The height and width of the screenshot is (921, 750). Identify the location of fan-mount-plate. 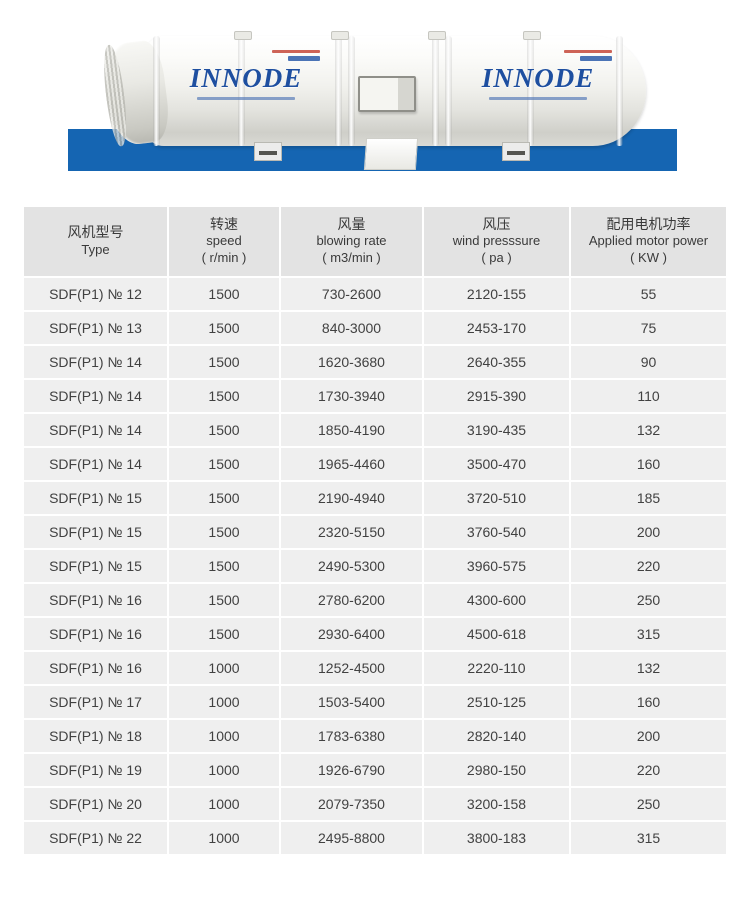
(391, 154).